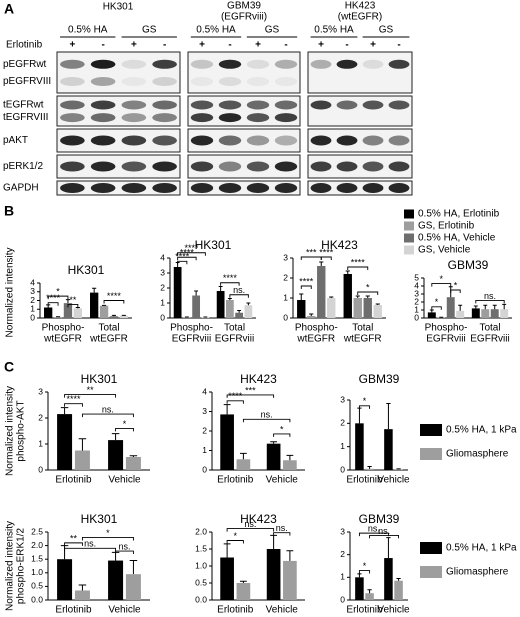 Image resolution: width=520 pixels, height=617 pixels. Describe the element at coordinates (27, 81) in the screenshot. I see `blot-row-label: pEGFRVIII` at that location.